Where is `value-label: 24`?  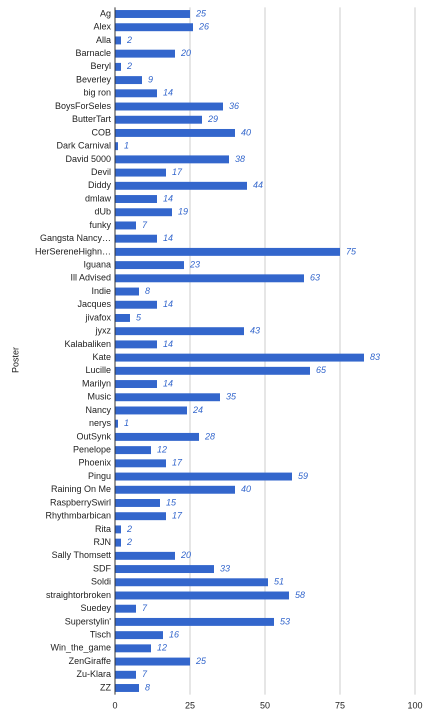 value-label: 24 is located at coordinates (197, 410).